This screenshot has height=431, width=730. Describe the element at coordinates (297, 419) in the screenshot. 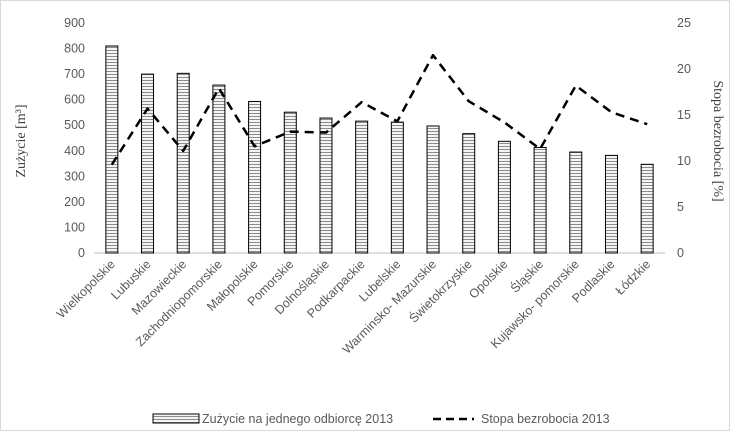

I see `legend-bar-label: Zużycie na jednego odbiorcę 2013` at that location.